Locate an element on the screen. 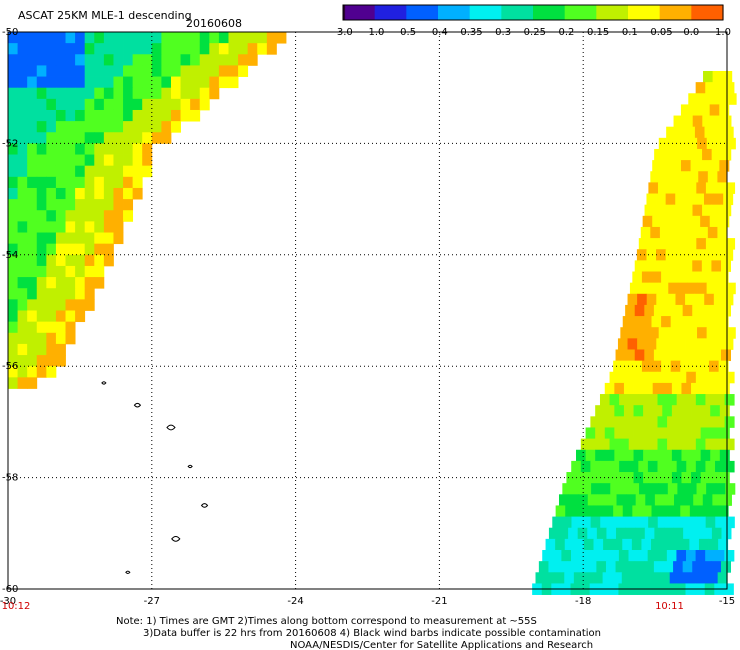 The image size is (740, 650). time-label: 10:11 is located at coordinates (669, 606).